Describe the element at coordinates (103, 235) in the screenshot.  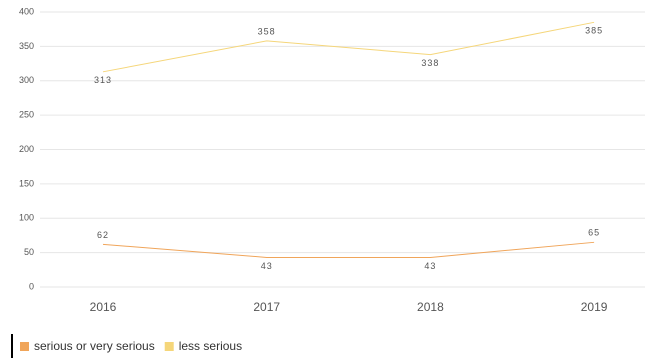
I see `data-label: 62` at that location.